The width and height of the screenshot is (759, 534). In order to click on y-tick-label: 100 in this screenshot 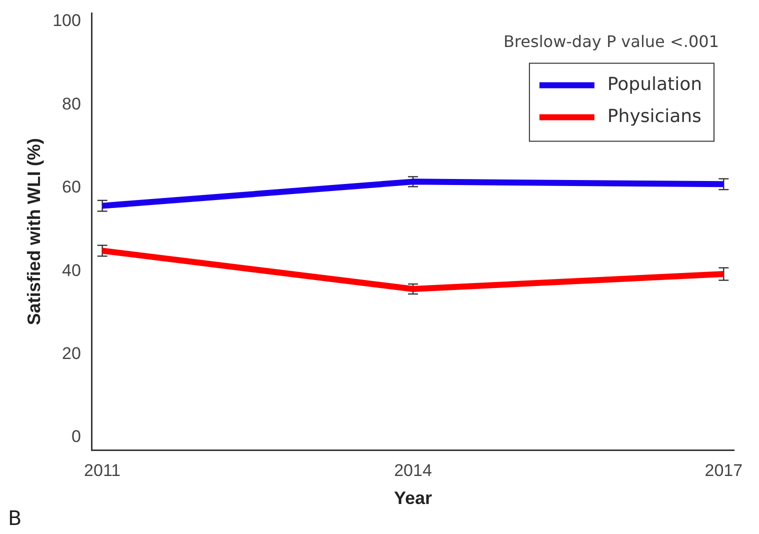, I will do `click(66, 20)`.